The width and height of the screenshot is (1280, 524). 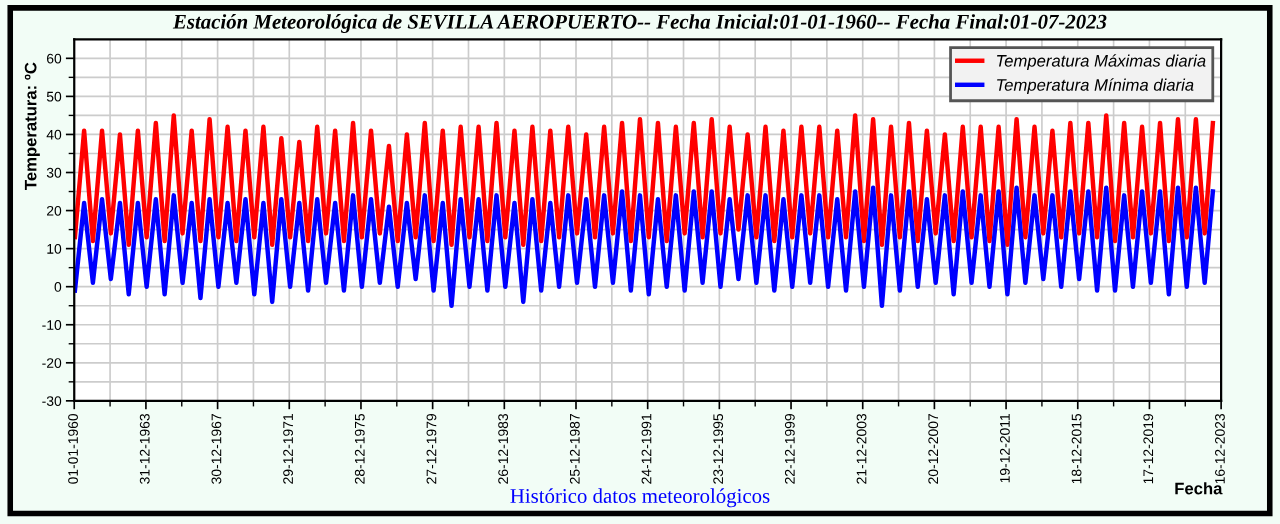 I want to click on chart-title: Estación Meteorológica de SEVILLA AEROPUERTO-- Fecha Inicial:01-01-1960-- Fecha Final:01-07-2023, so click(x=639, y=24).